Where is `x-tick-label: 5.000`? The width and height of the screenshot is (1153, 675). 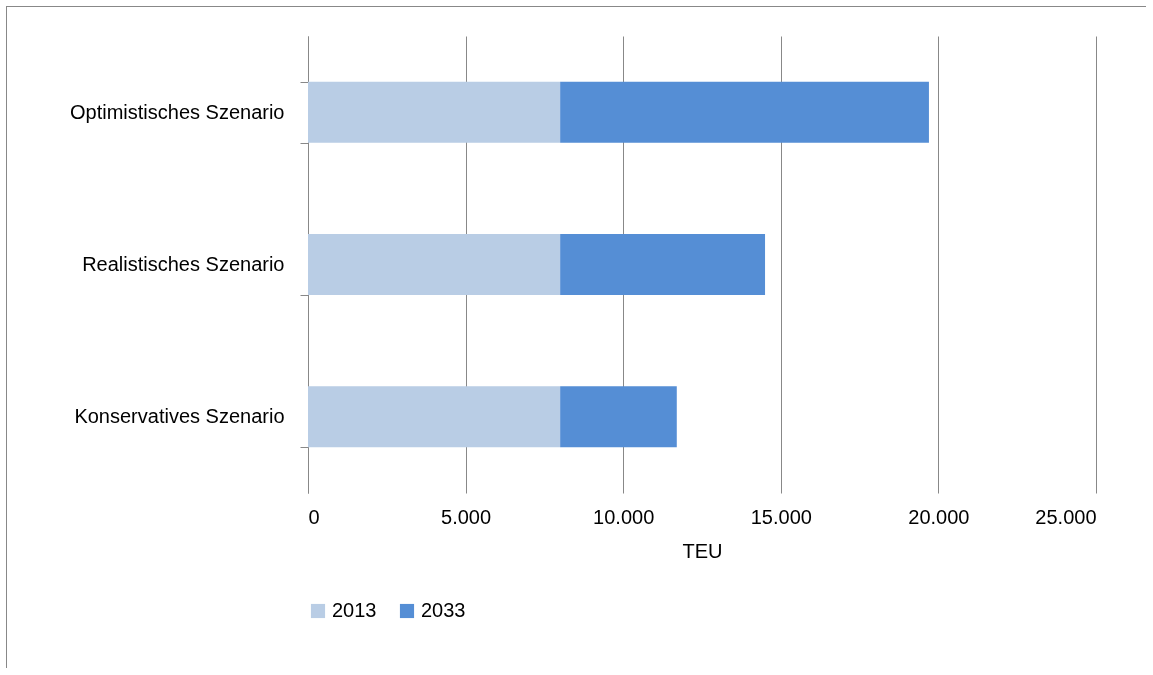 x-tick-label: 5.000 is located at coordinates (466, 516).